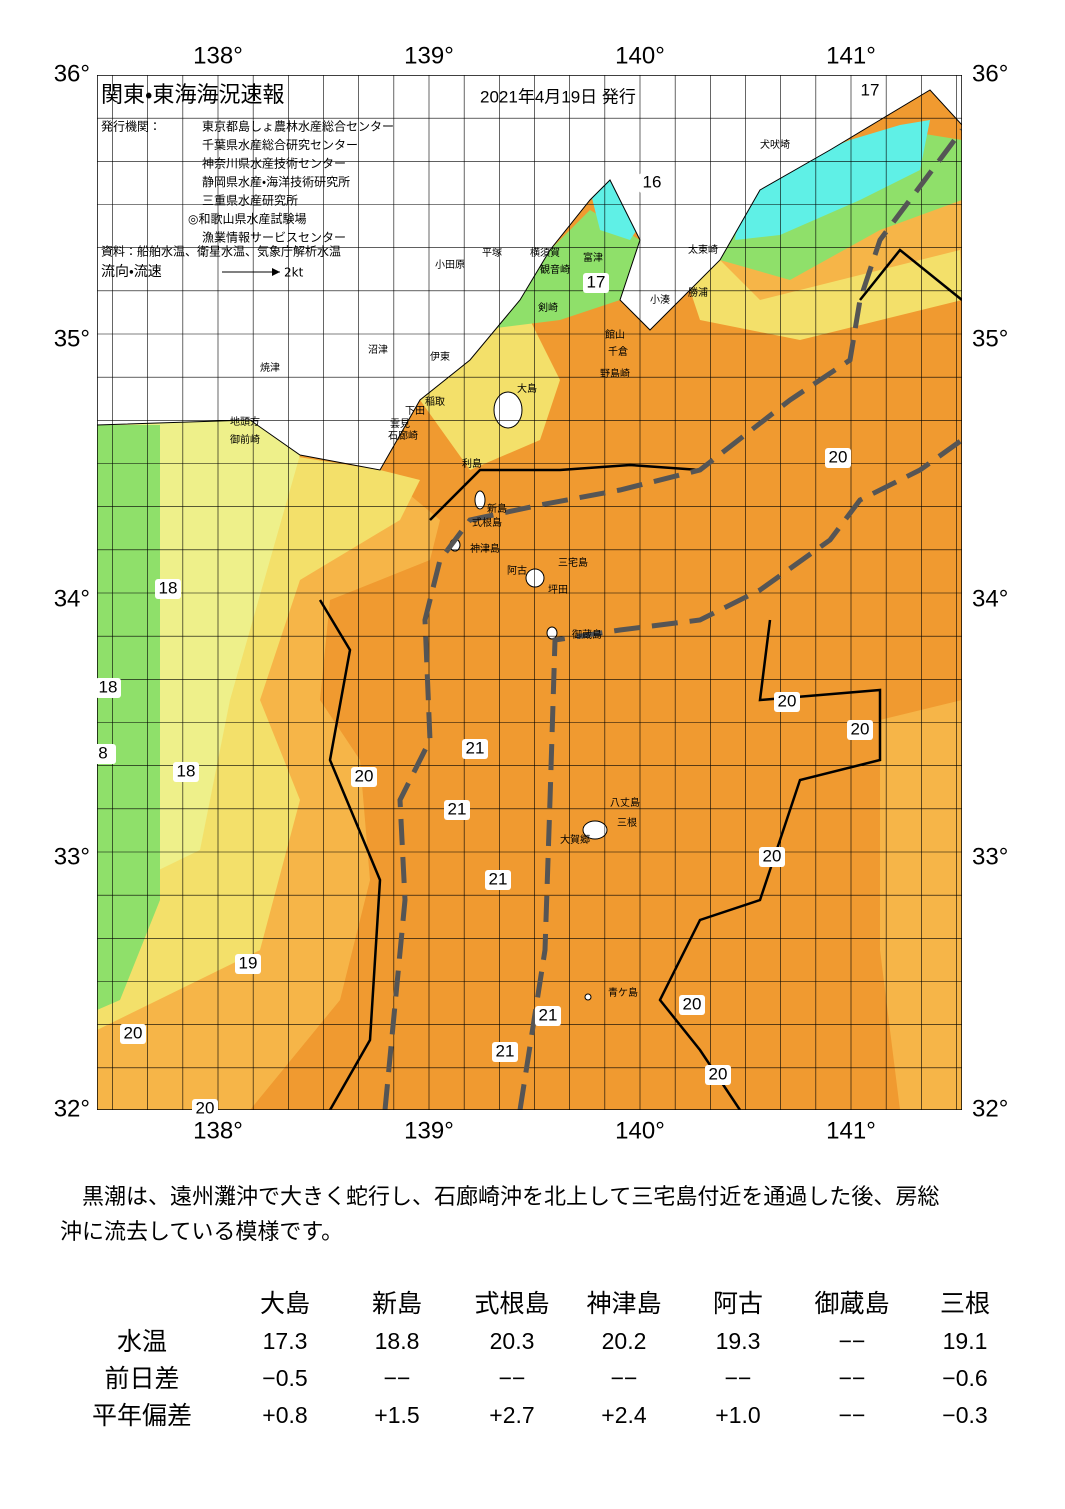  Describe the element at coordinates (276, 272) in the screenshot. I see `flow-scale-arrowhead` at that location.